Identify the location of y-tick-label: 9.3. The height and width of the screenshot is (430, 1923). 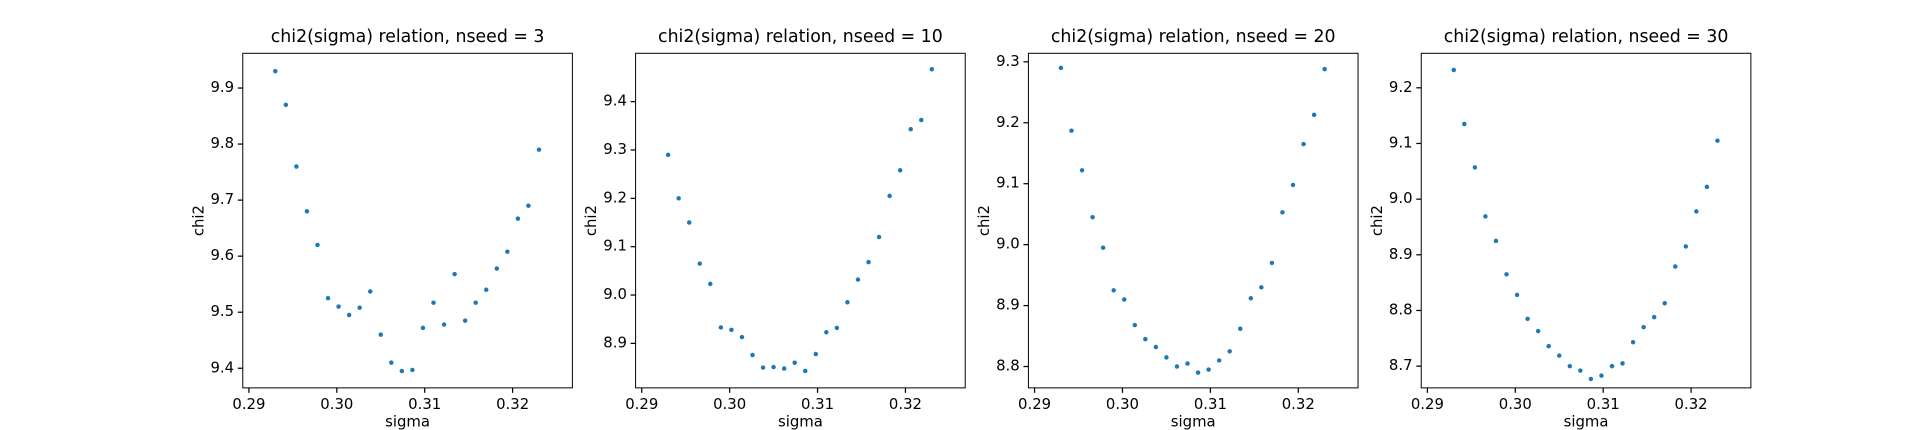
(1008, 61).